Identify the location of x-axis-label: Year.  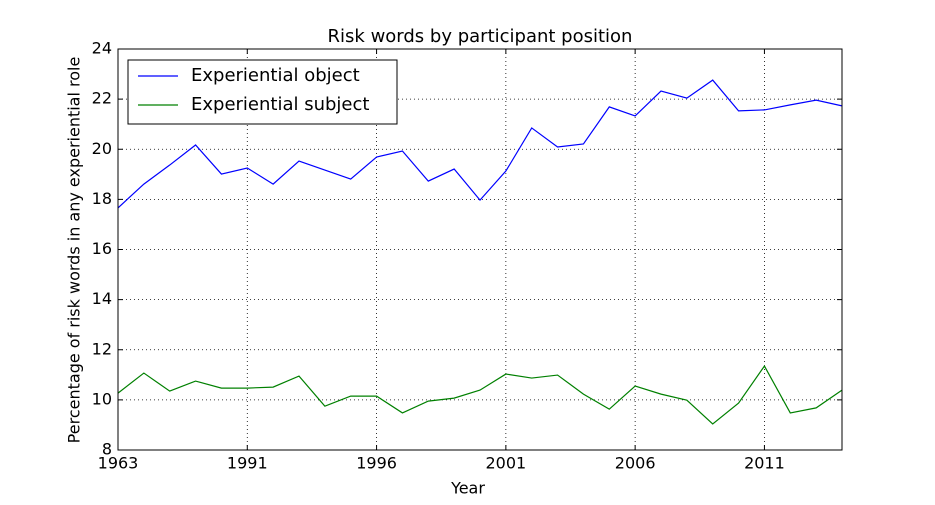
(467, 488).